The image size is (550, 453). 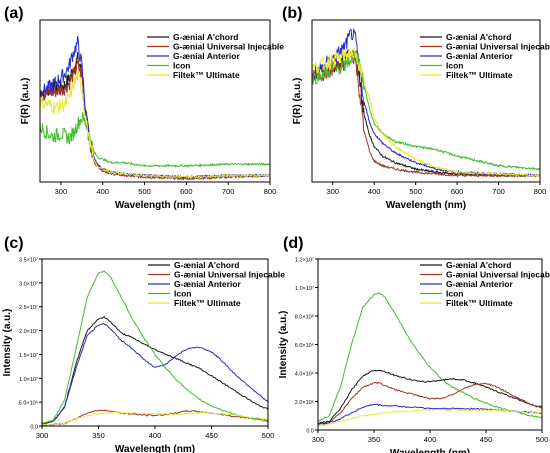 What do you see at coordinates (28, 355) in the screenshot?
I see `y-tick-label: 1.5×10⁷` at bounding box center [28, 355].